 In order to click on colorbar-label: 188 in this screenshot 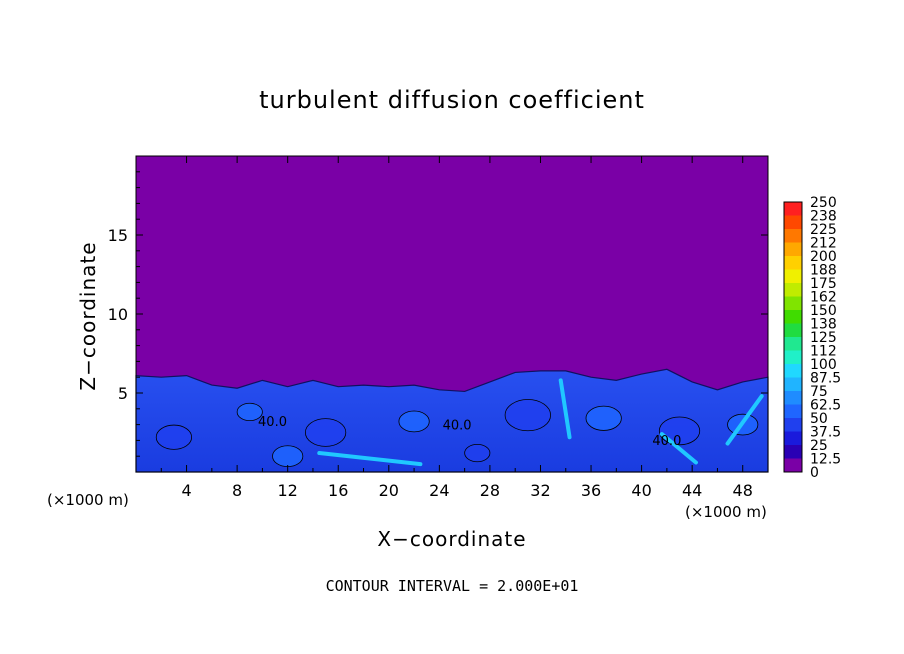, I will do `click(823, 271)`.